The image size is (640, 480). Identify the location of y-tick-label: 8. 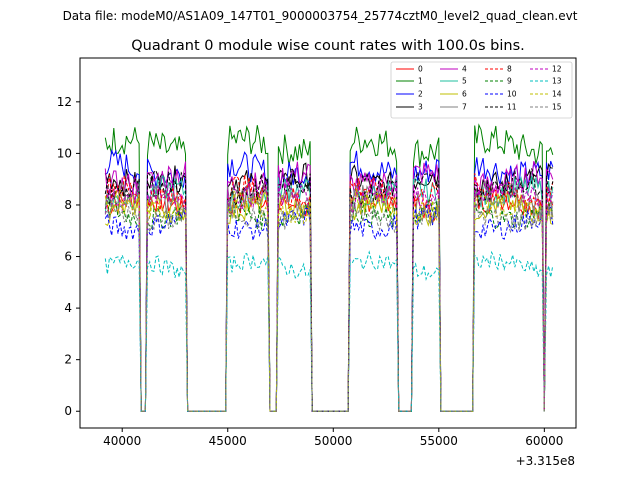
(68, 205).